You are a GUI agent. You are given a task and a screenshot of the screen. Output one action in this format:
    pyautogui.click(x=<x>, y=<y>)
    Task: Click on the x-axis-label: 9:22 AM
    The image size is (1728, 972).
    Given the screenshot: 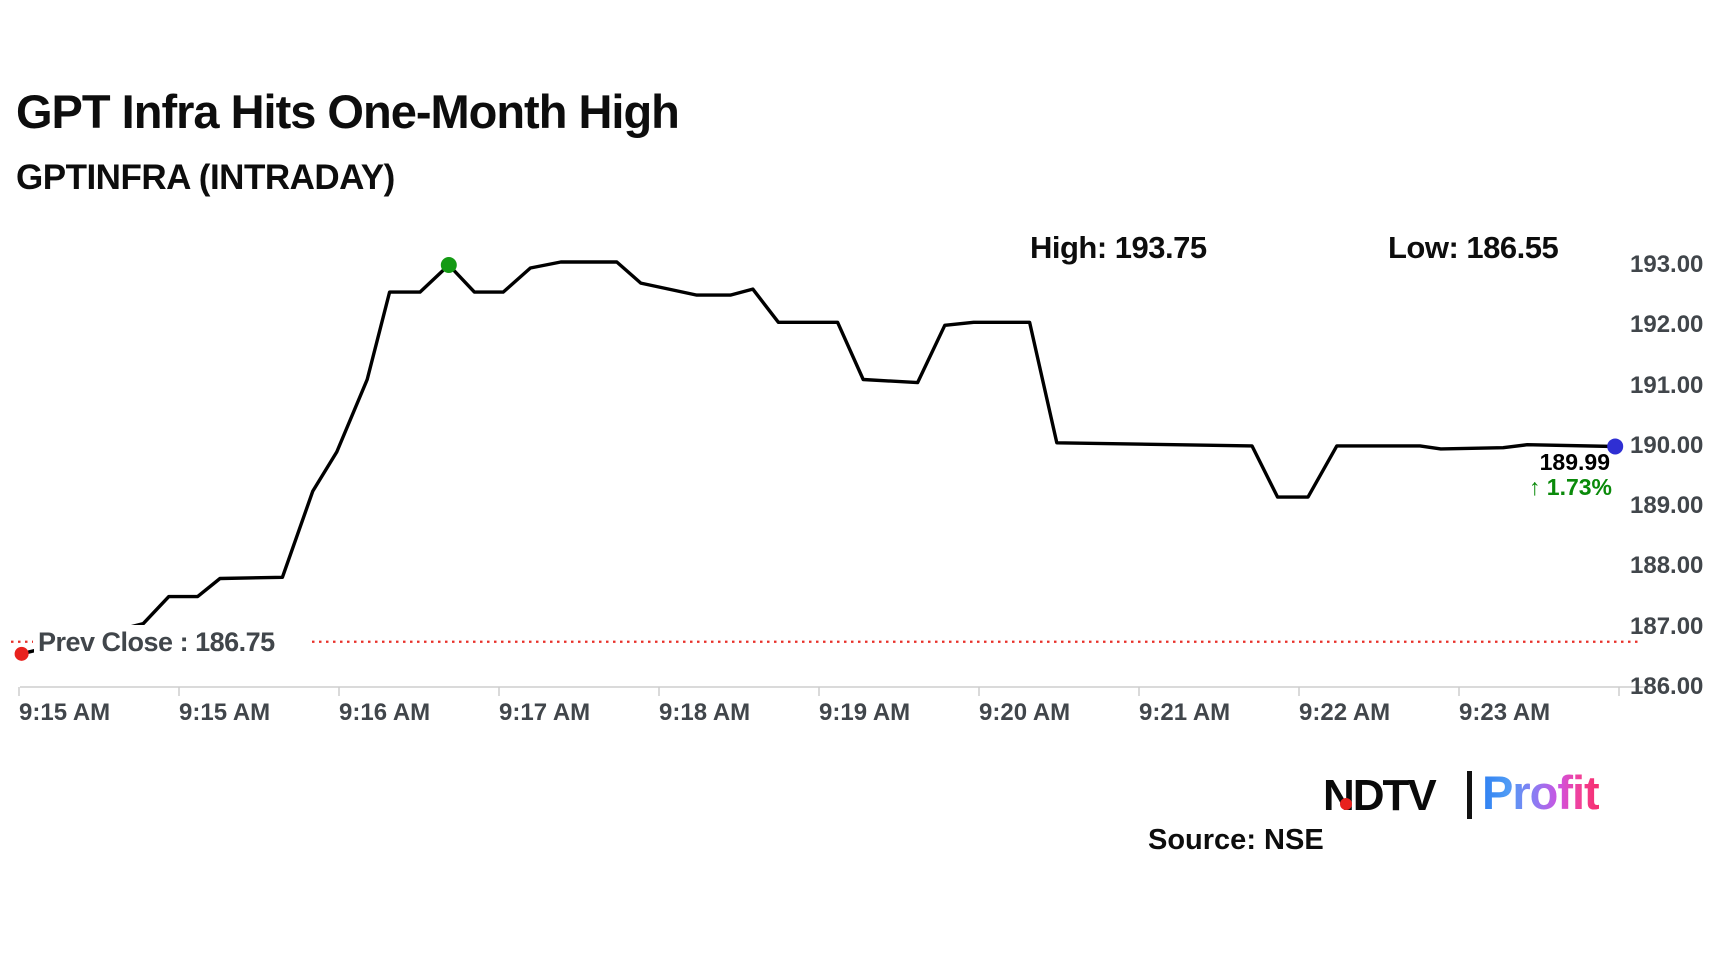 What is the action you would take?
    pyautogui.click(x=1345, y=712)
    